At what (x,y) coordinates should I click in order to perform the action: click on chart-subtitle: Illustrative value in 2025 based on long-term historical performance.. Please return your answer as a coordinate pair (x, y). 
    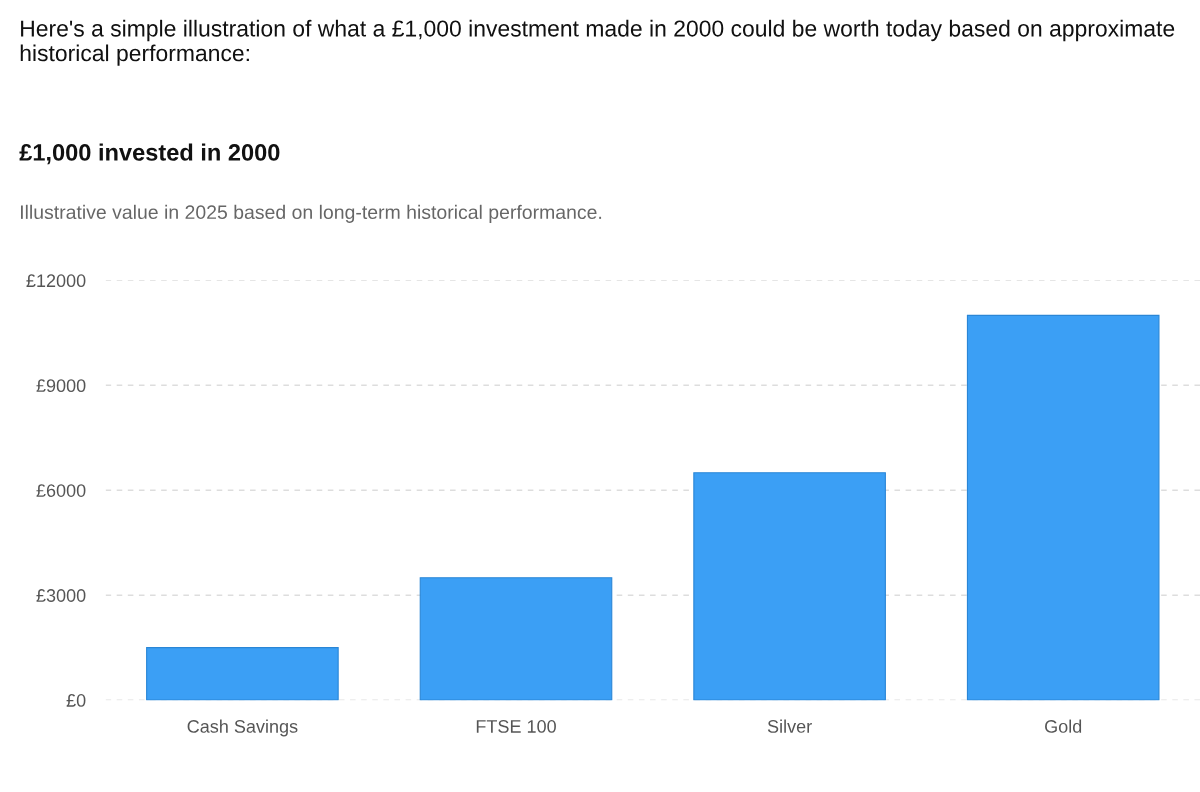
    Looking at the image, I should click on (311, 213).